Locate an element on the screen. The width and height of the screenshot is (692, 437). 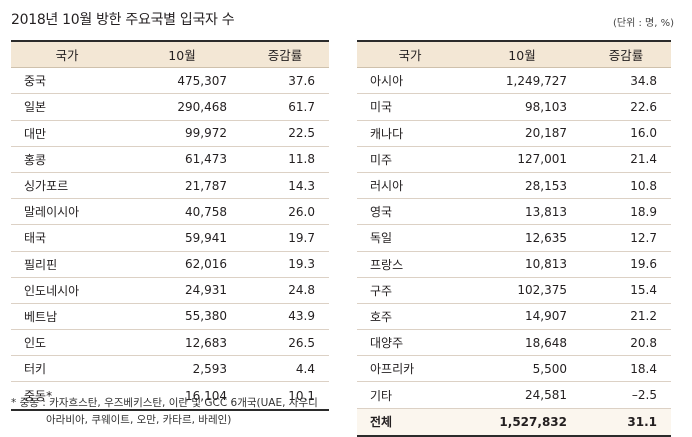
value-cell: 61,473 is located at coordinates (206, 159).